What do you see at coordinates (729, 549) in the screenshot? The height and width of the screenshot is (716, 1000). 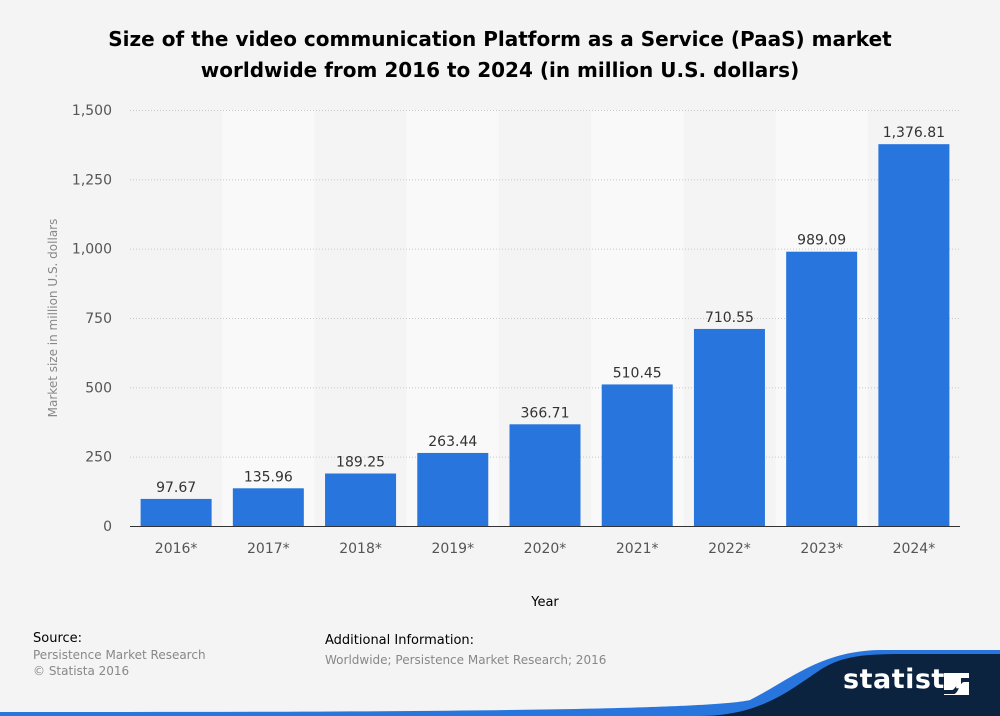 I see `x-tick-label: 2022*` at bounding box center [729, 549].